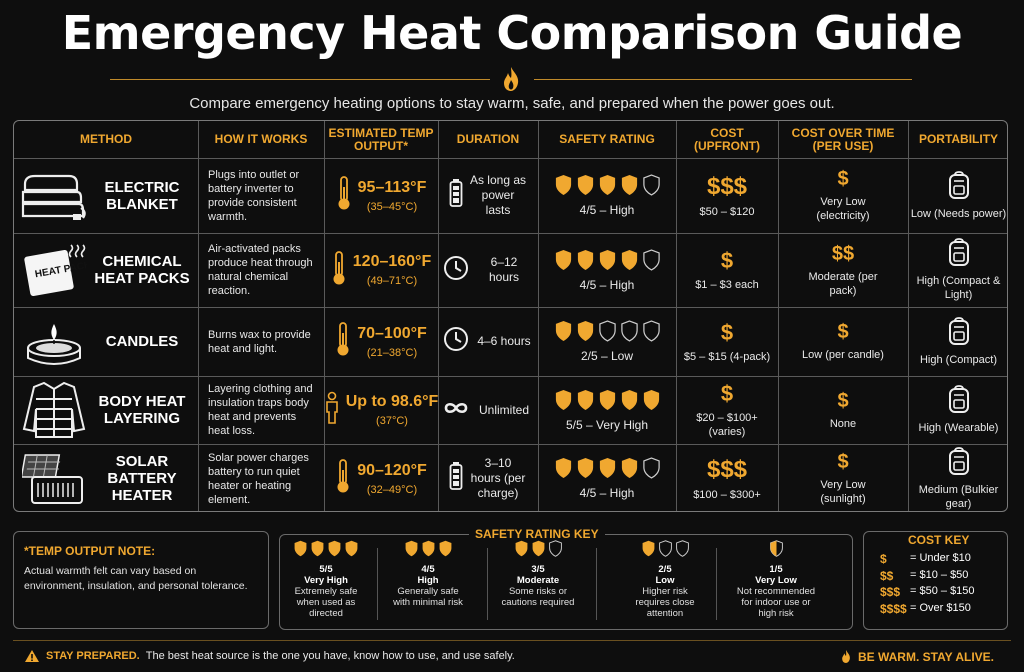 This screenshot has height=672, width=1024. Describe the element at coordinates (259, 341) in the screenshot. I see `how-it-works-text: Burns wax to provide heat and light.` at that location.